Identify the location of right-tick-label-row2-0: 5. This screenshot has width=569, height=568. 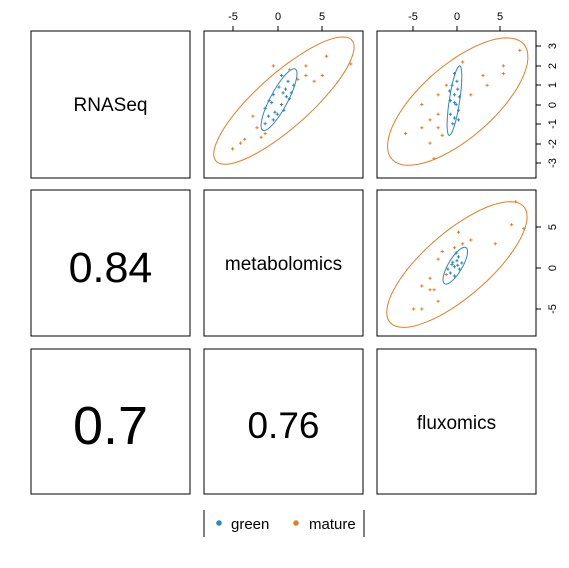
(553, 227).